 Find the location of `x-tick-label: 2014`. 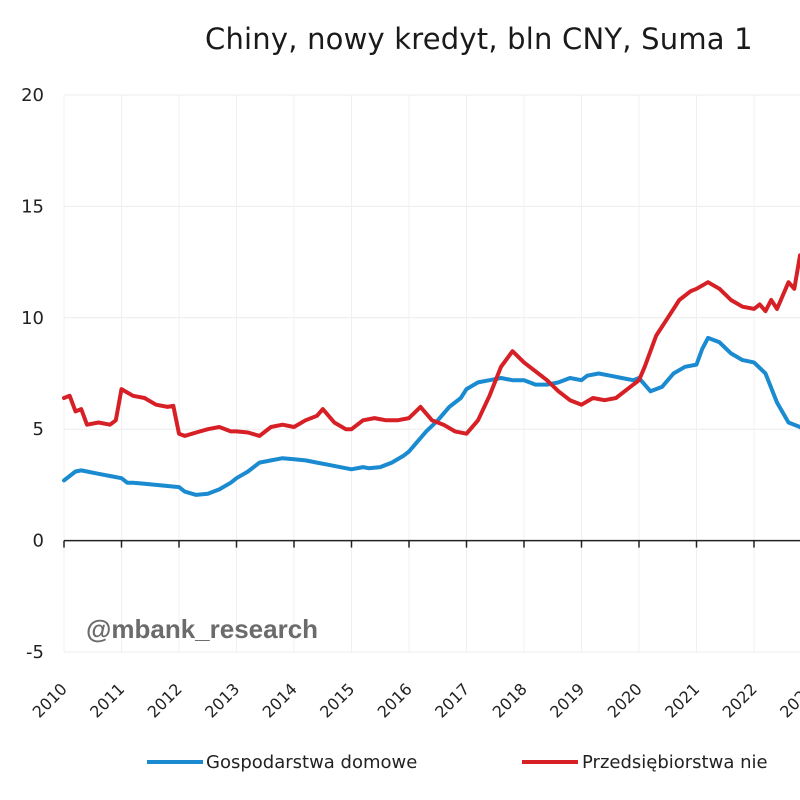

x-tick-label: 2014 is located at coordinates (280, 700).